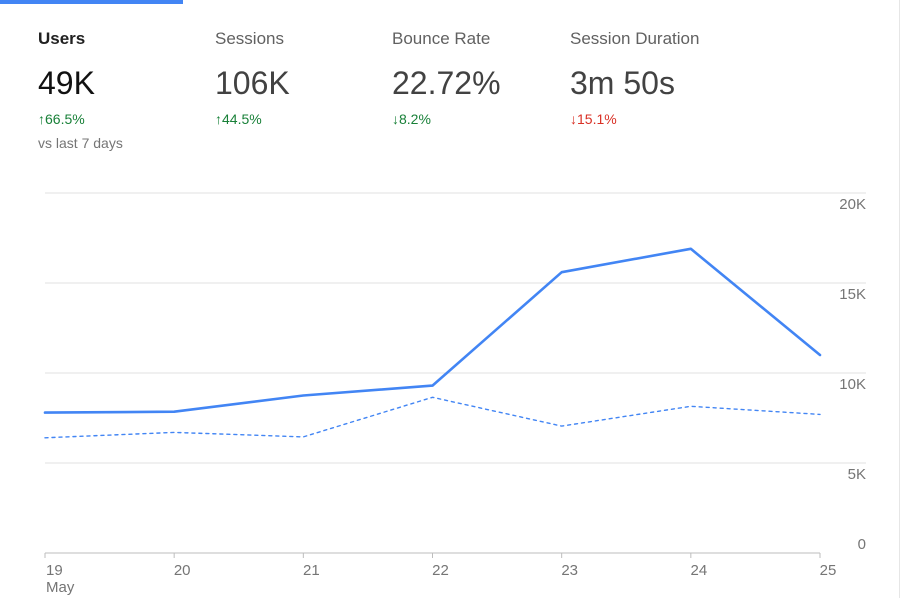 The image size is (900, 598). What do you see at coordinates (91, 2) in the screenshot?
I see `active-tab-indicator` at bounding box center [91, 2].